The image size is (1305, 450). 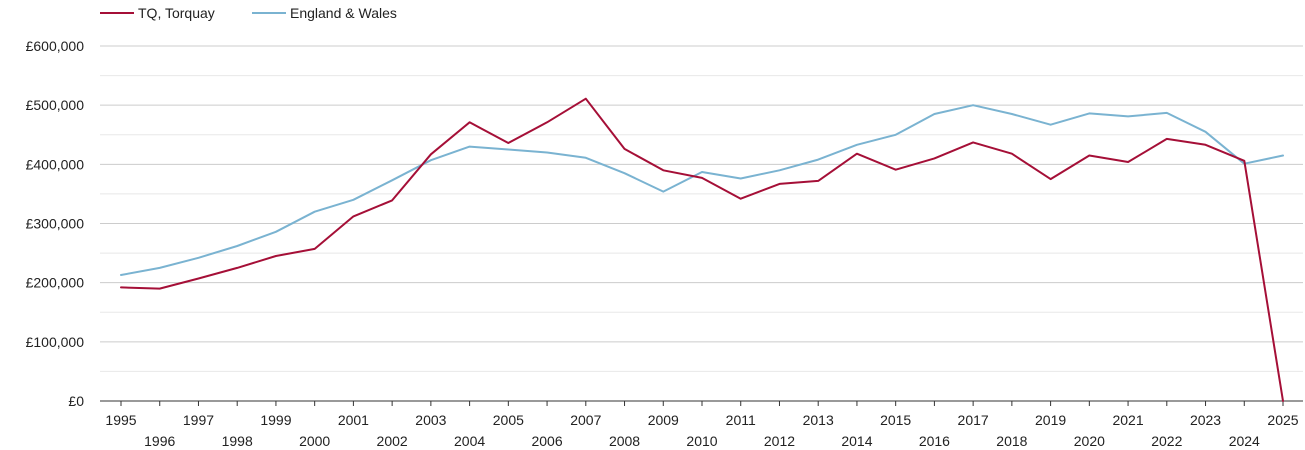 I want to click on x-tick-label: 2011, so click(x=741, y=420).